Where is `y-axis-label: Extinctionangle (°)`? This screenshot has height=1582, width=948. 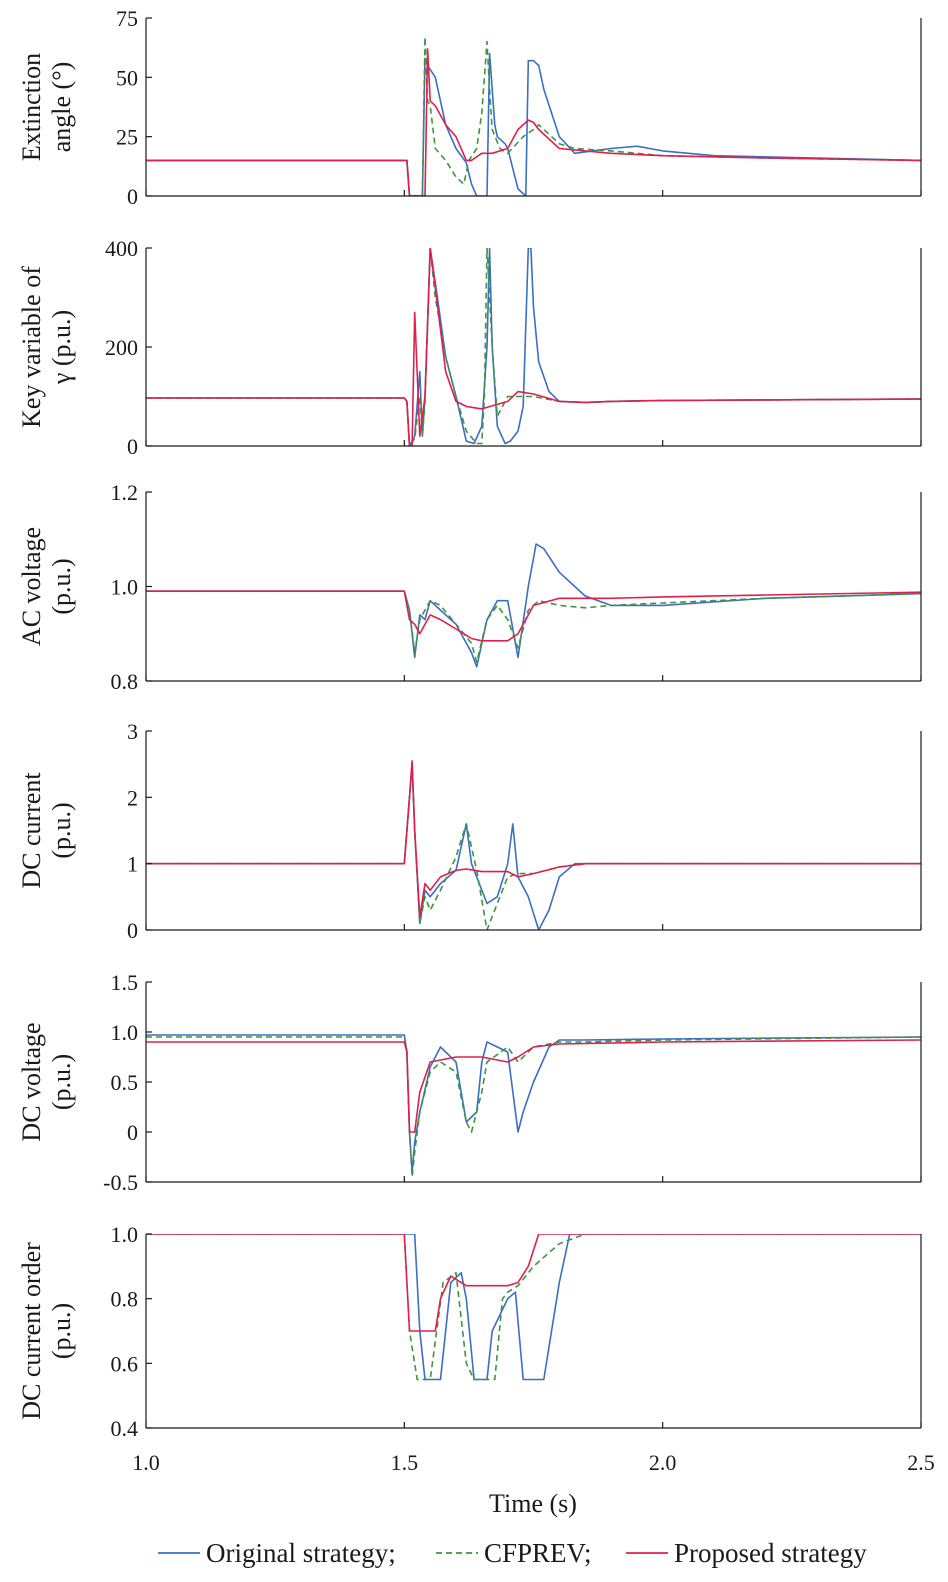
y-axis-label: Extinctionangle (°) is located at coordinates (46, 107).